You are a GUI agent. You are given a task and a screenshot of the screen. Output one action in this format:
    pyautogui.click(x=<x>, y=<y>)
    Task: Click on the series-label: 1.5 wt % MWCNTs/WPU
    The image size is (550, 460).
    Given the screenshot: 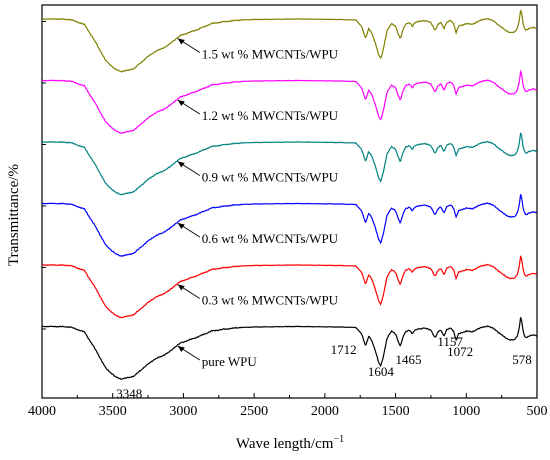 What is the action you would take?
    pyautogui.click(x=270, y=54)
    